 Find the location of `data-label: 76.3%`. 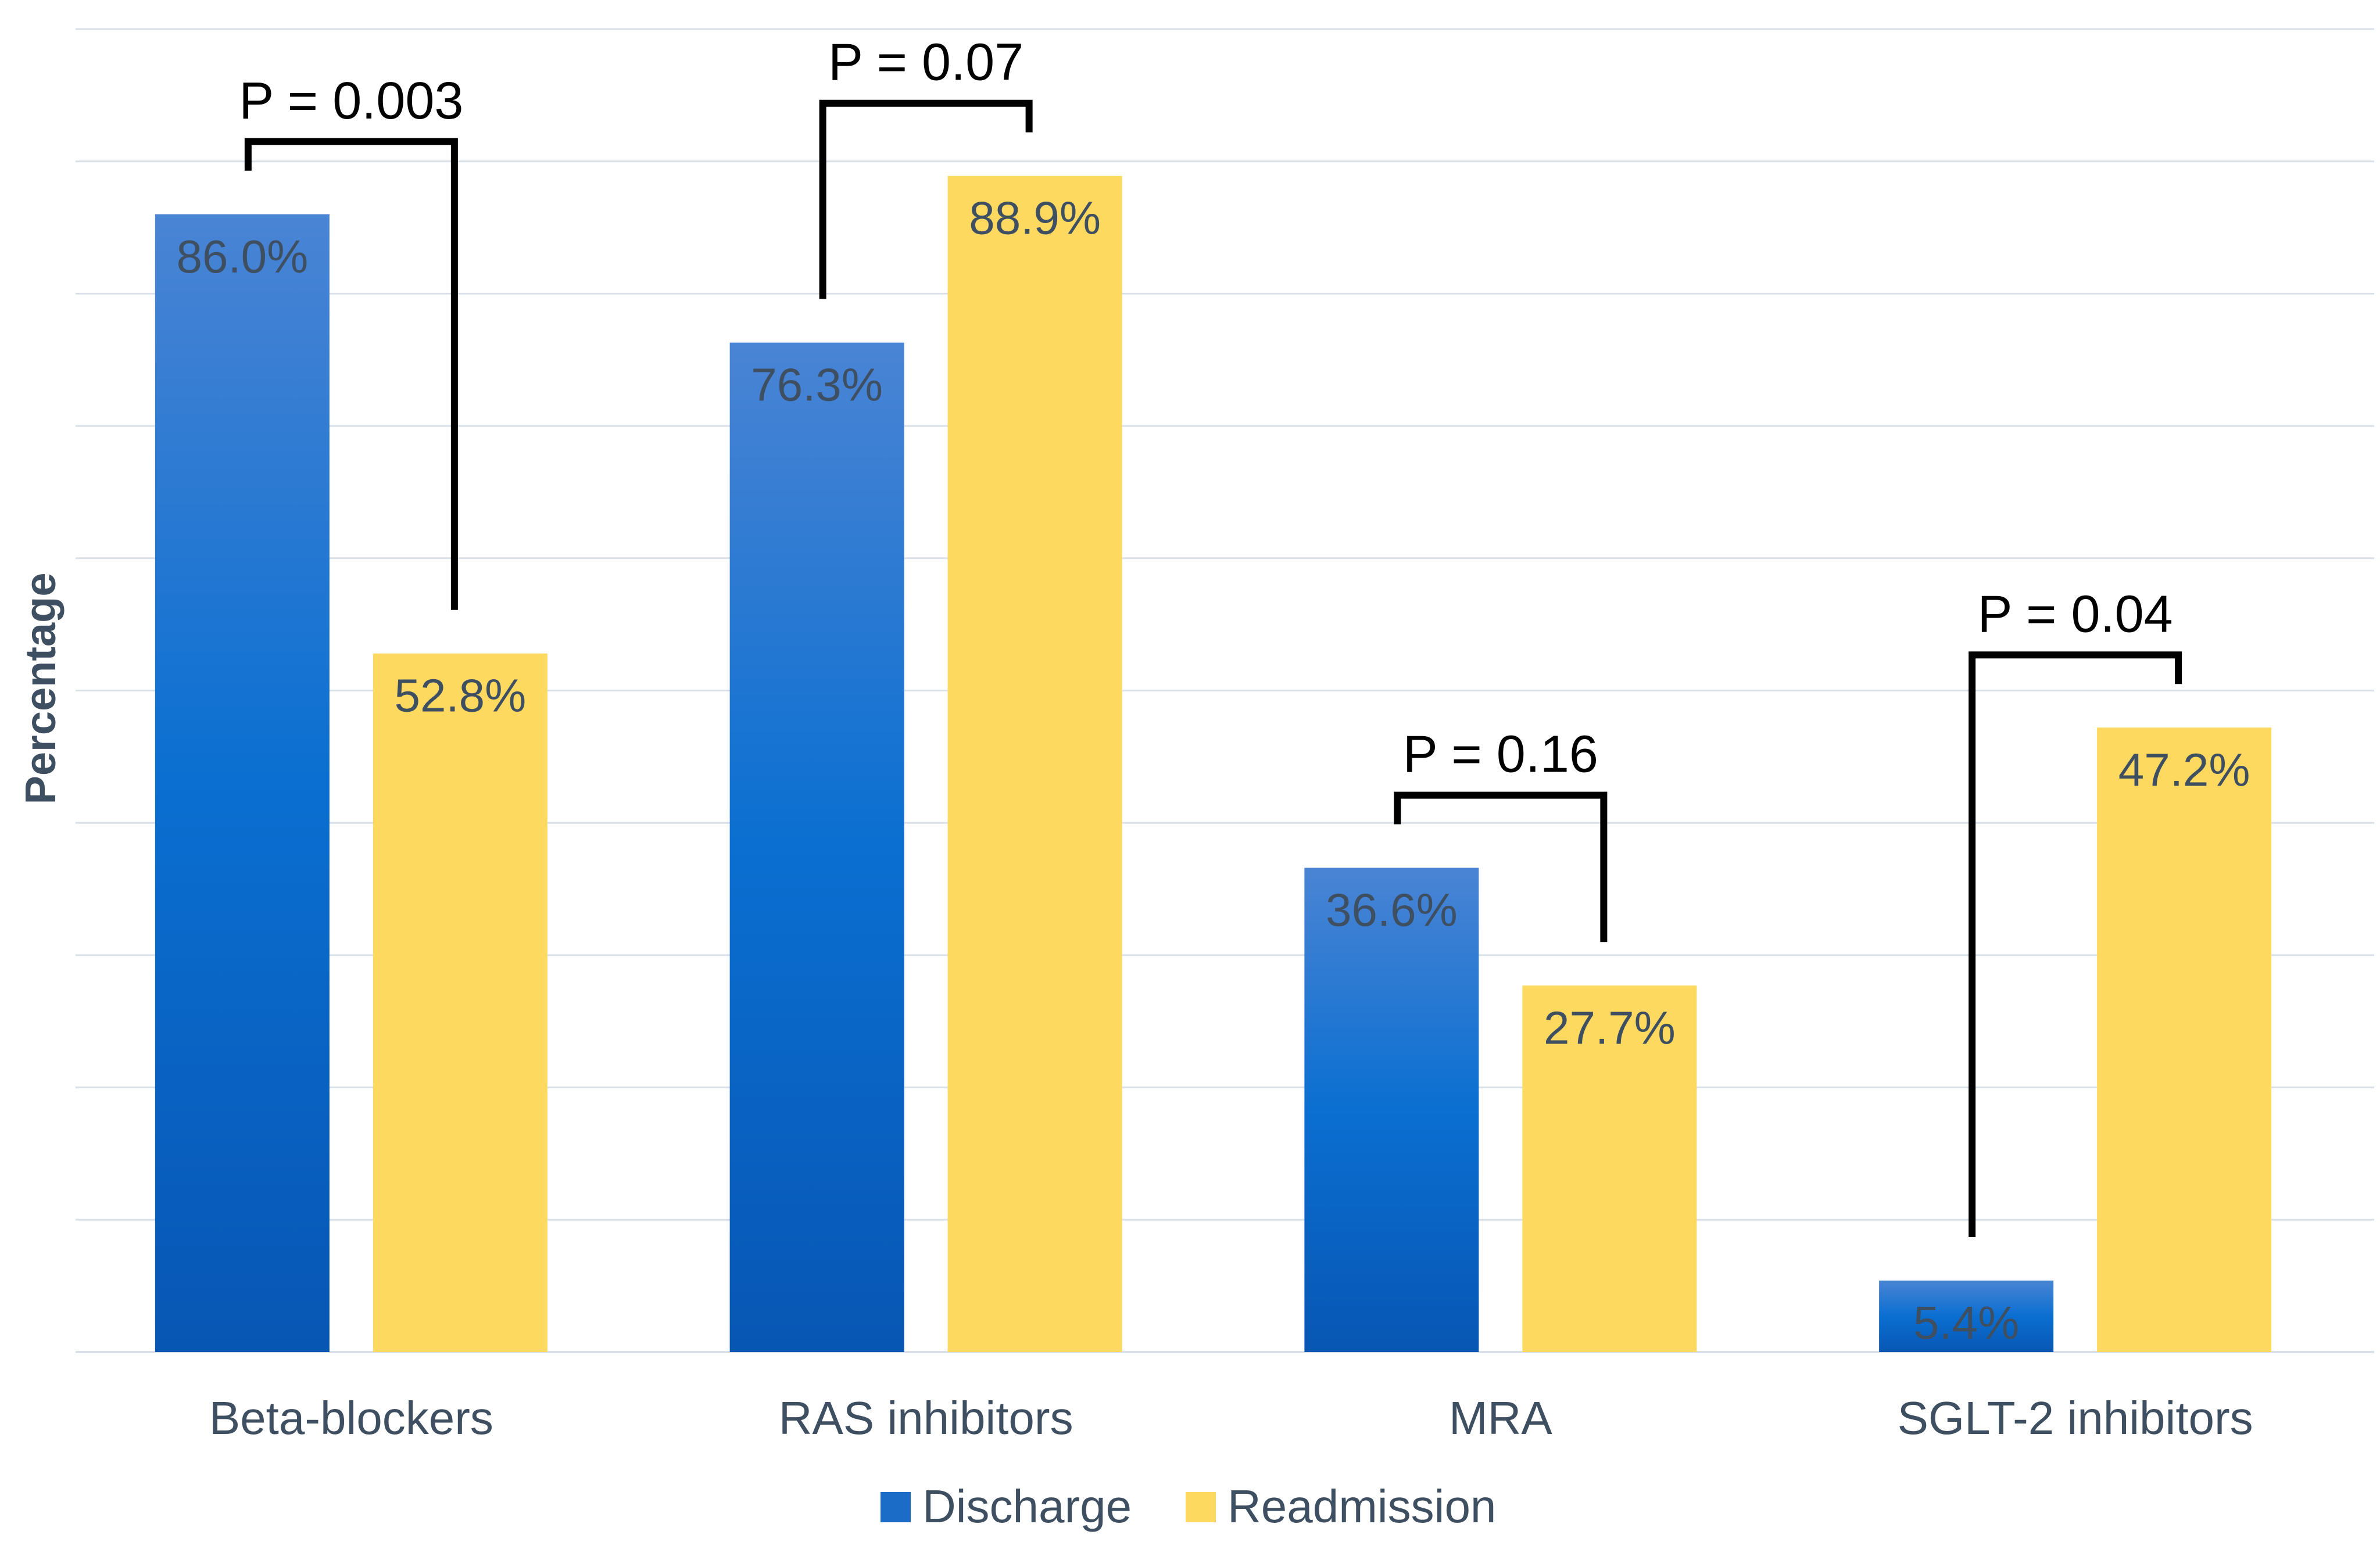

data-label: 76.3% is located at coordinates (817, 385).